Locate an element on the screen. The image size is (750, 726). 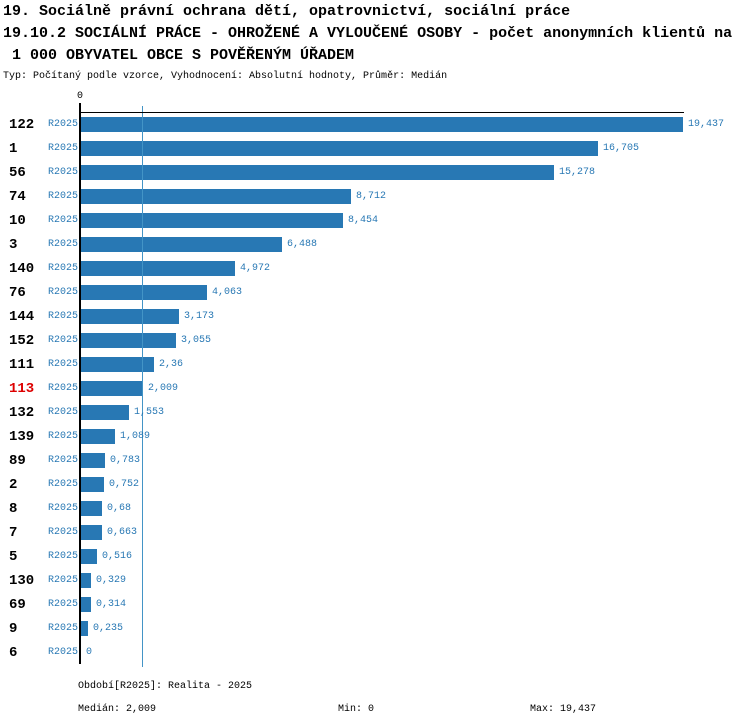
row-category-label: 1 is located at coordinates (13, 149).